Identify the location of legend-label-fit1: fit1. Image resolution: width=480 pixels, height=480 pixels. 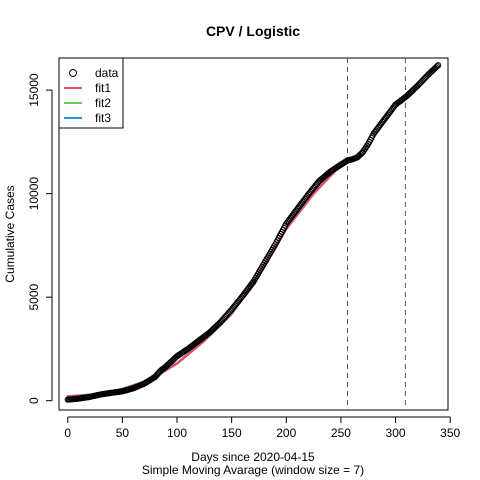
(103, 88).